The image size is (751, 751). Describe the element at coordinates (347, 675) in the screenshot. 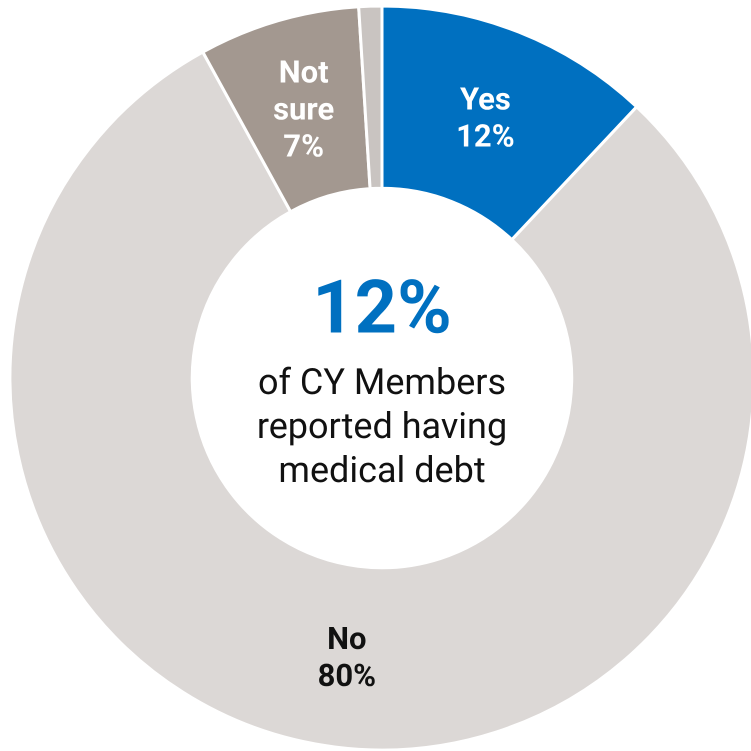

I see `data-label: 80%` at that location.